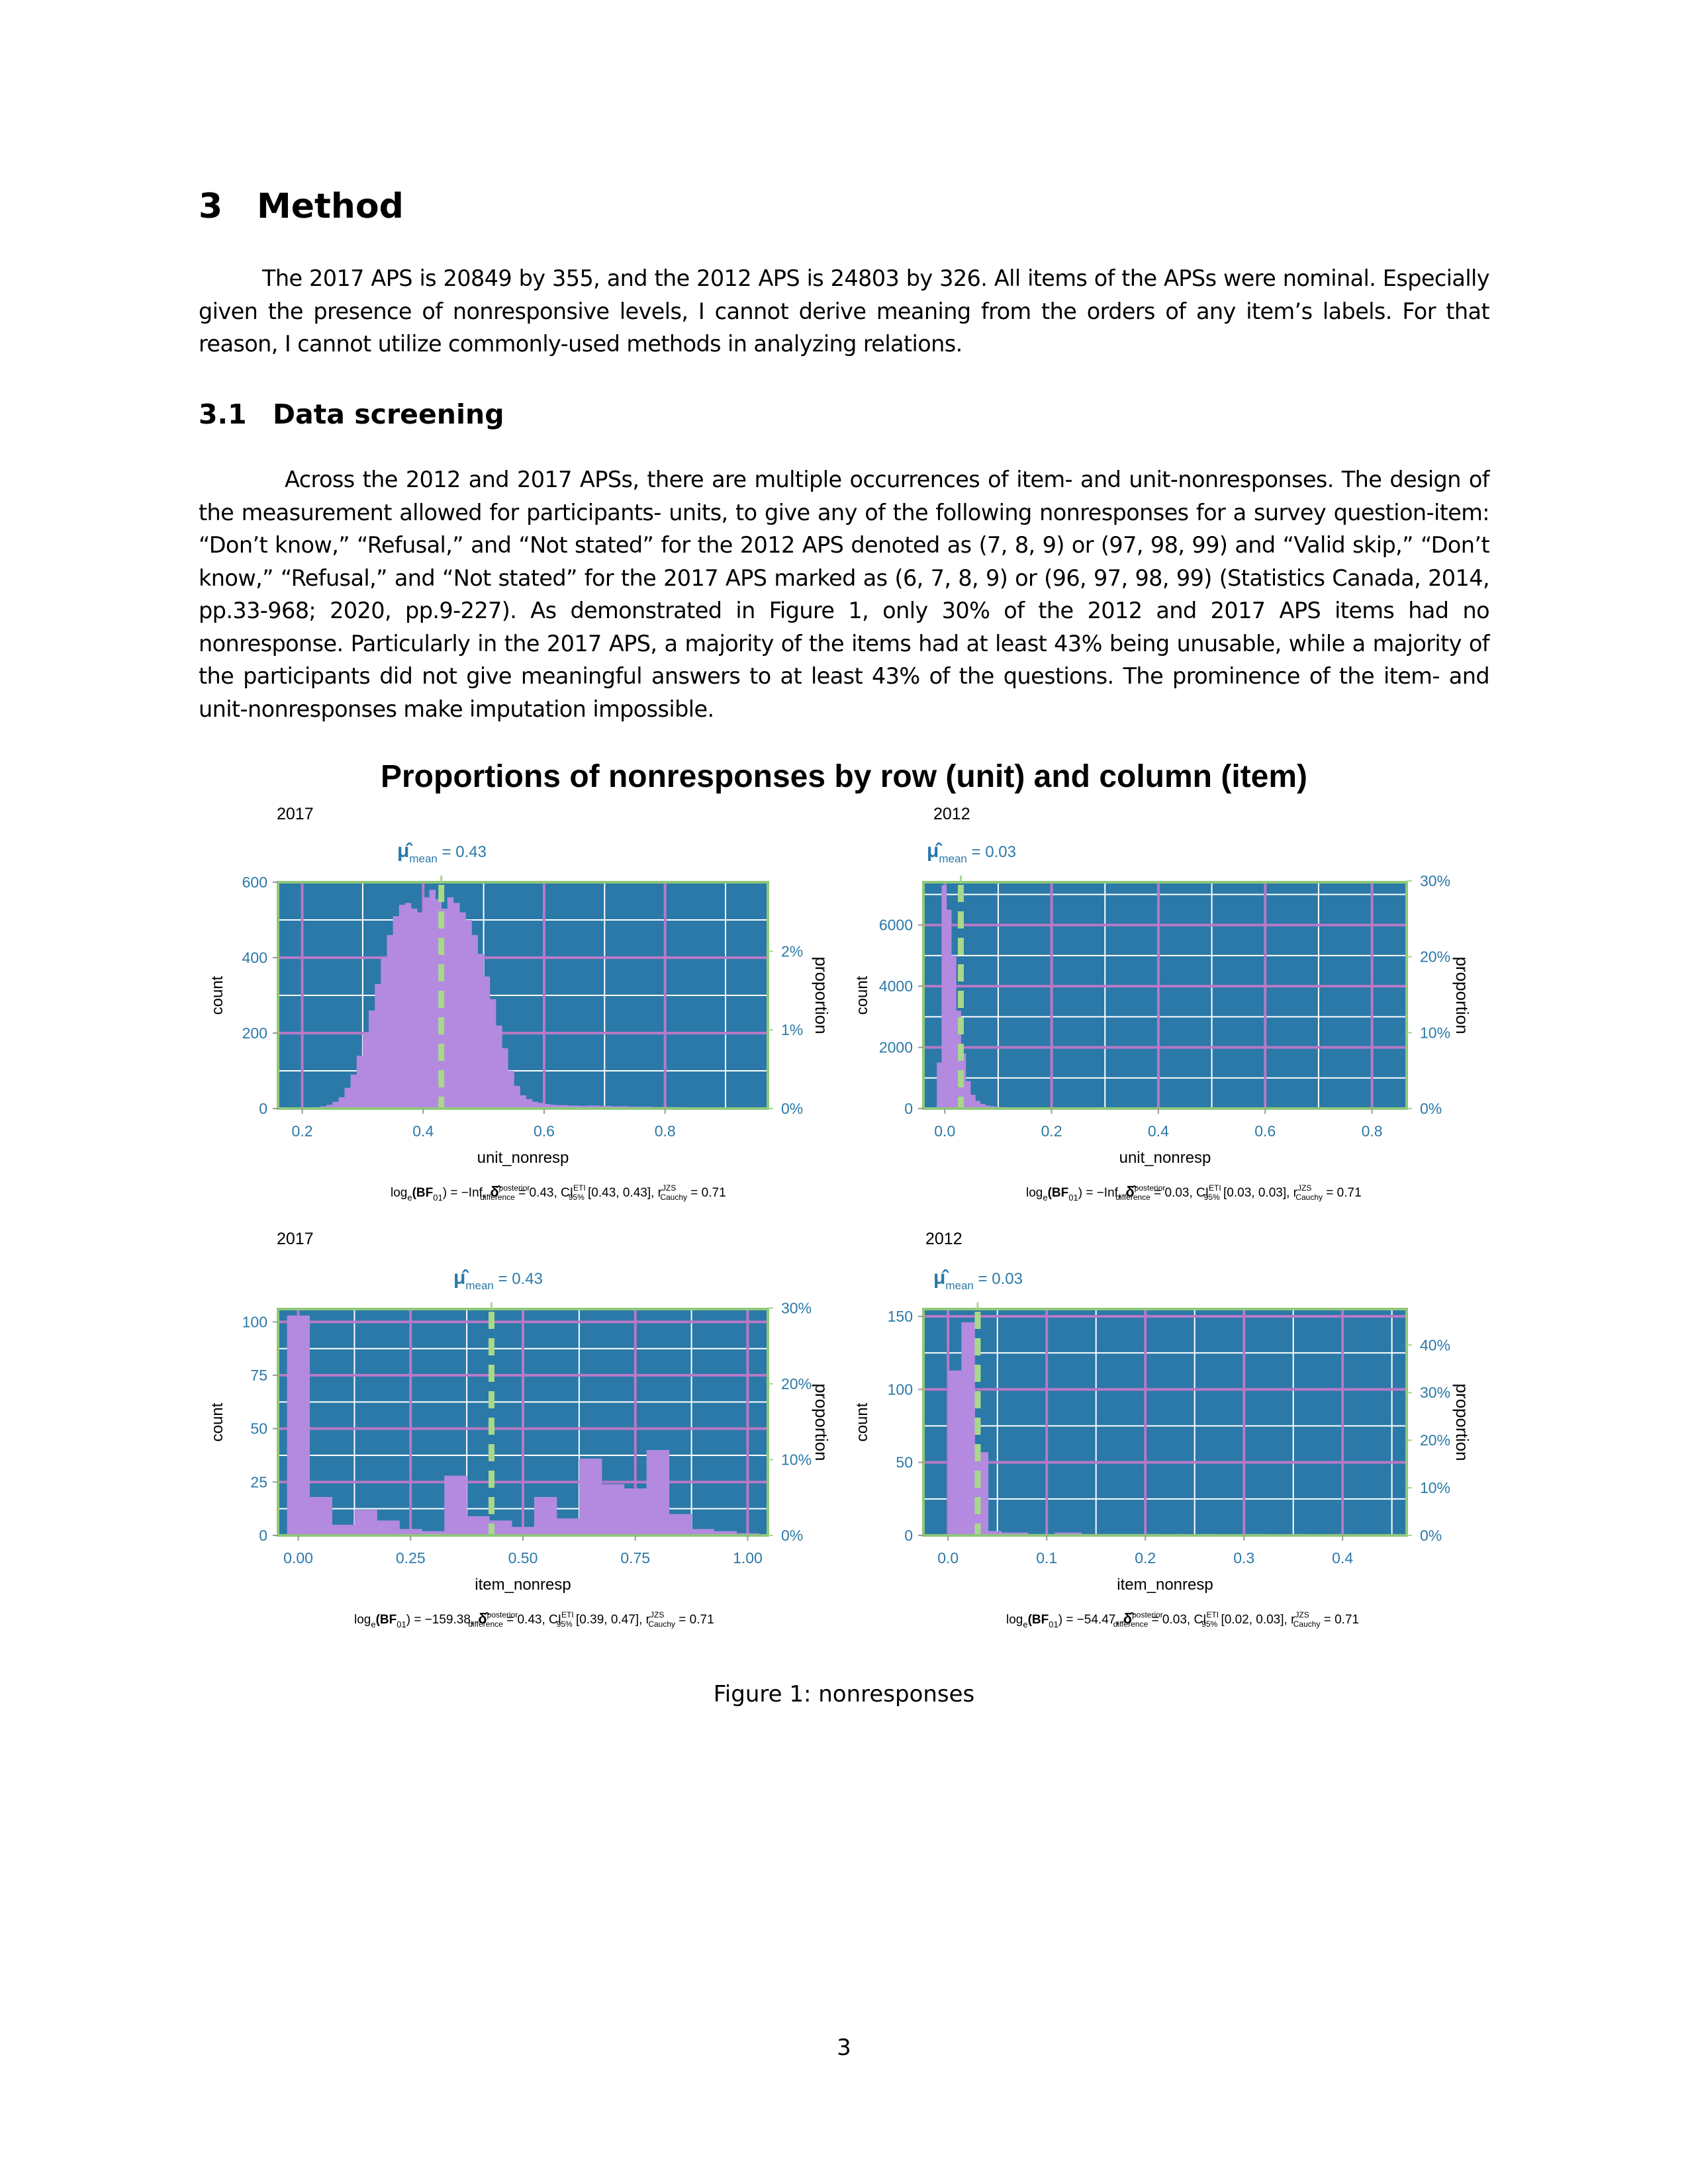 The image size is (1688, 2184). Describe the element at coordinates (298, 1558) in the screenshot. I see `x-tick-label: 0.00` at that location.